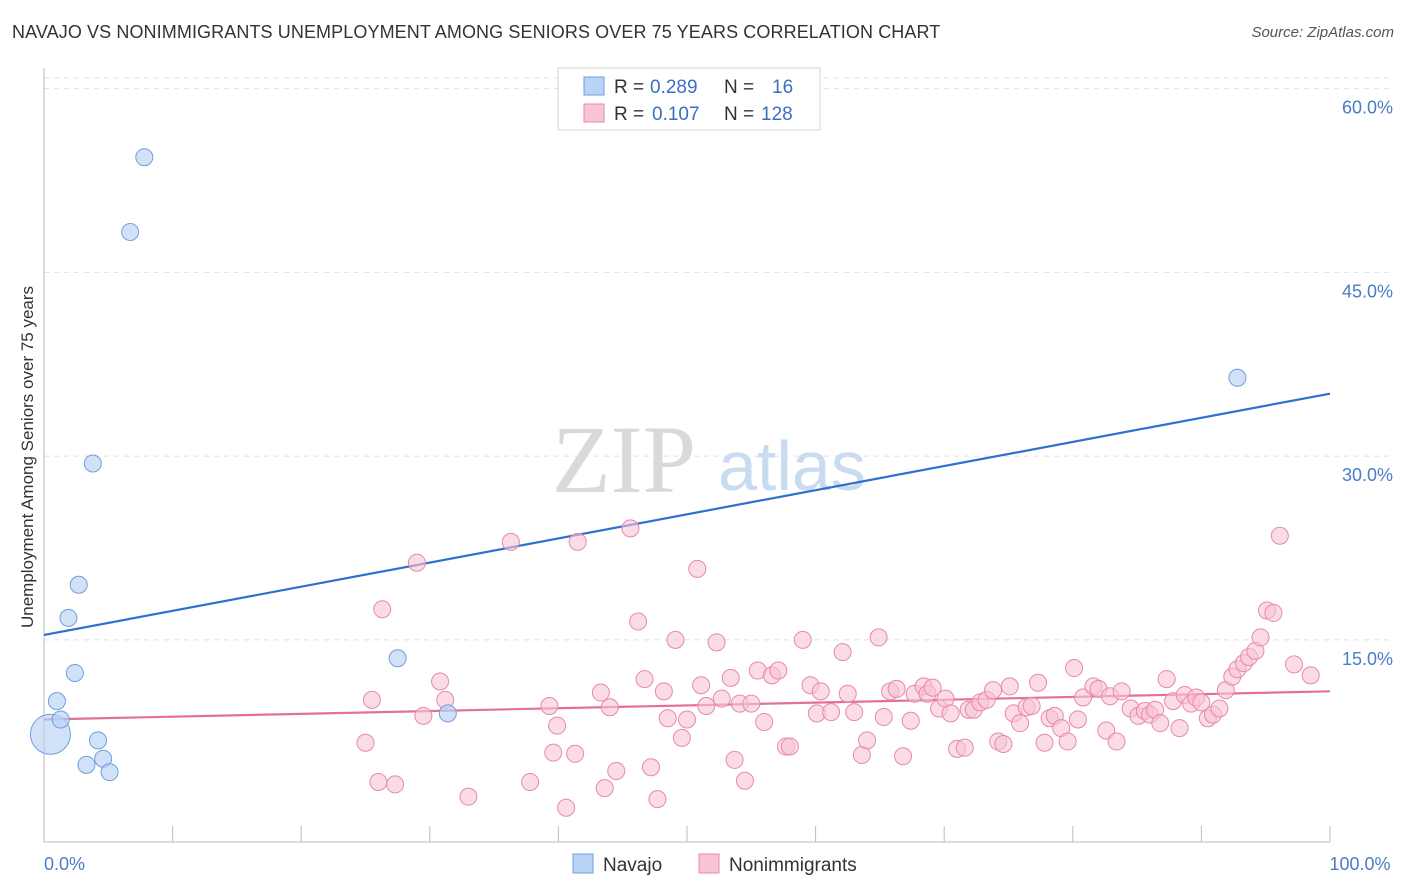  What do you see at coordinates (1367, 475) in the screenshot?
I see `y-tick-label-30: 30.0%` at bounding box center [1367, 475].